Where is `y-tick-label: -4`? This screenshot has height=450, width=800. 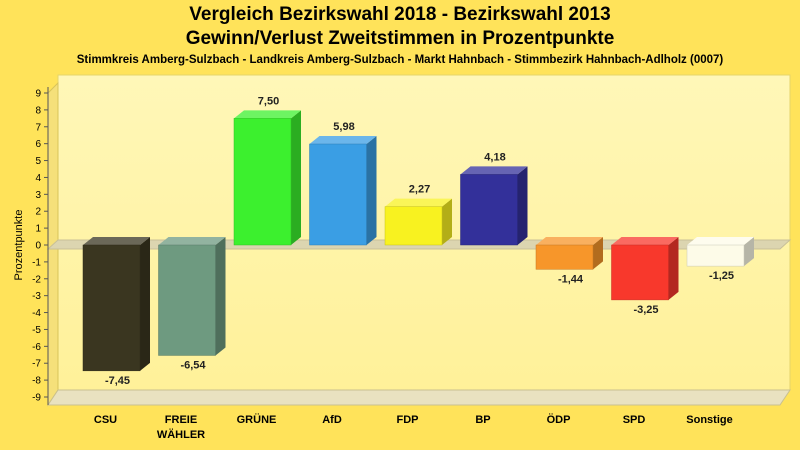
y-tick-label: -4 is located at coordinates (36, 313).